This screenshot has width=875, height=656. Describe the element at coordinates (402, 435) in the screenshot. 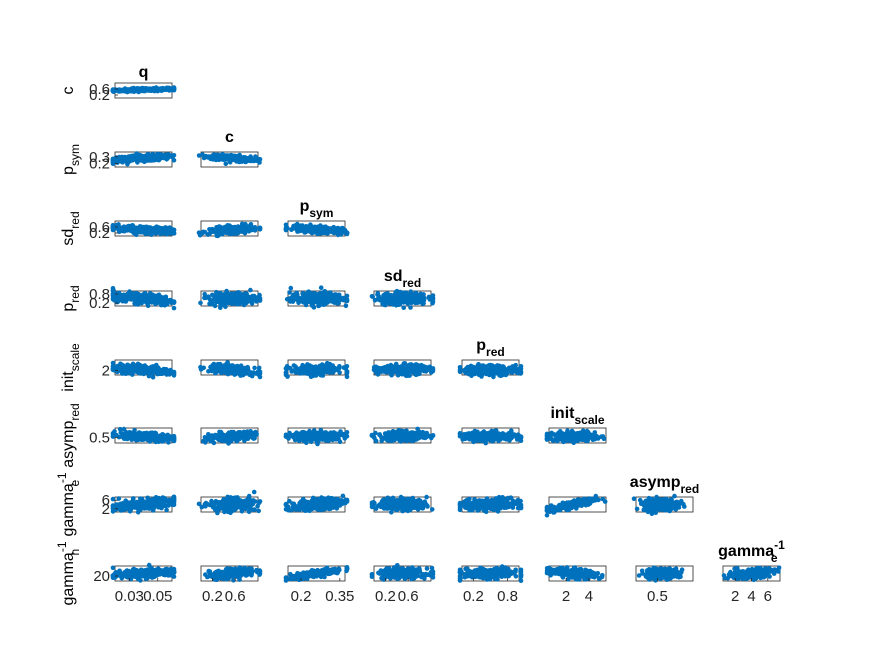

I see `panel-asymp_red-vs-sd_red` at that location.